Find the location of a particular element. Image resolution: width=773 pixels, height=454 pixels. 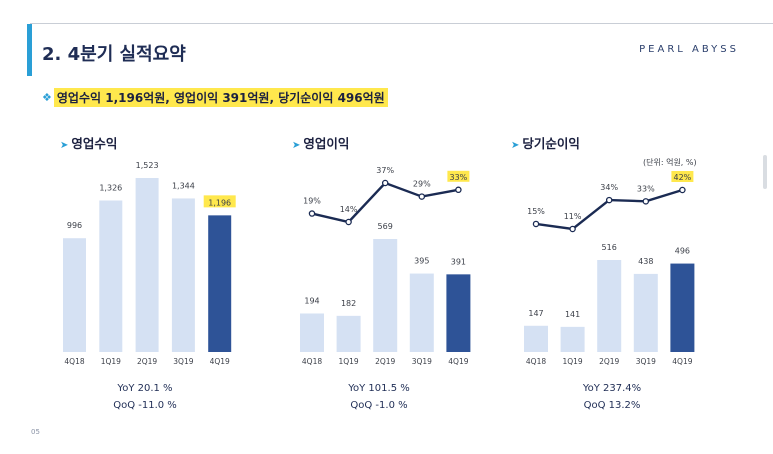

scrollbar-thumb is located at coordinates (765, 172).